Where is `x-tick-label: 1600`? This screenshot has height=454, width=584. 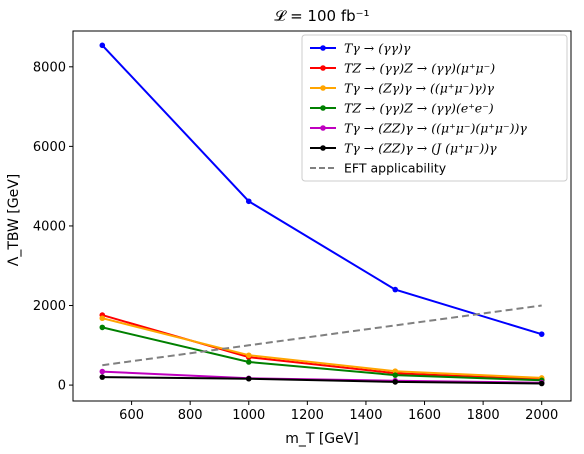 x-tick-label: 1600 is located at coordinates (424, 415).